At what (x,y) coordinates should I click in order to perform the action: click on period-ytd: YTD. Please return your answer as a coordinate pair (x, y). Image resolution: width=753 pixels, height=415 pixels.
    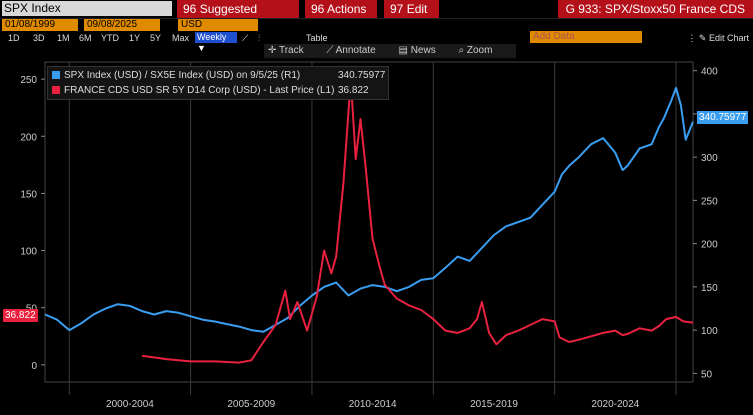
    Looking at the image, I should click on (110, 38).